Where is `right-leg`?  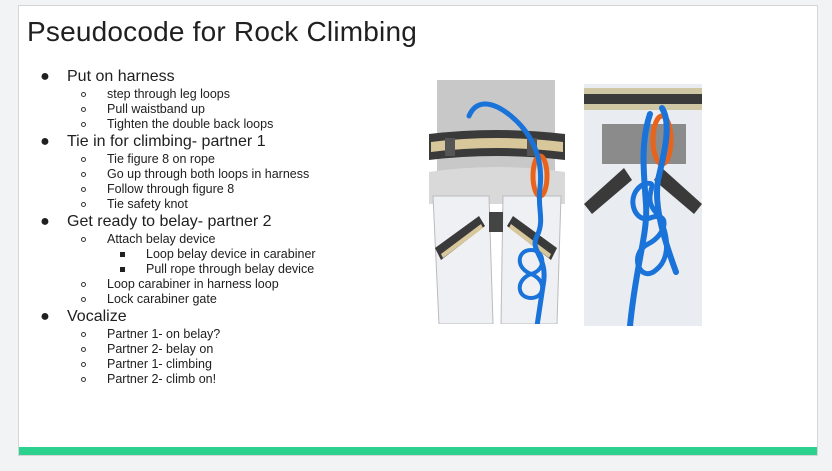
right-leg is located at coordinates (531, 259).